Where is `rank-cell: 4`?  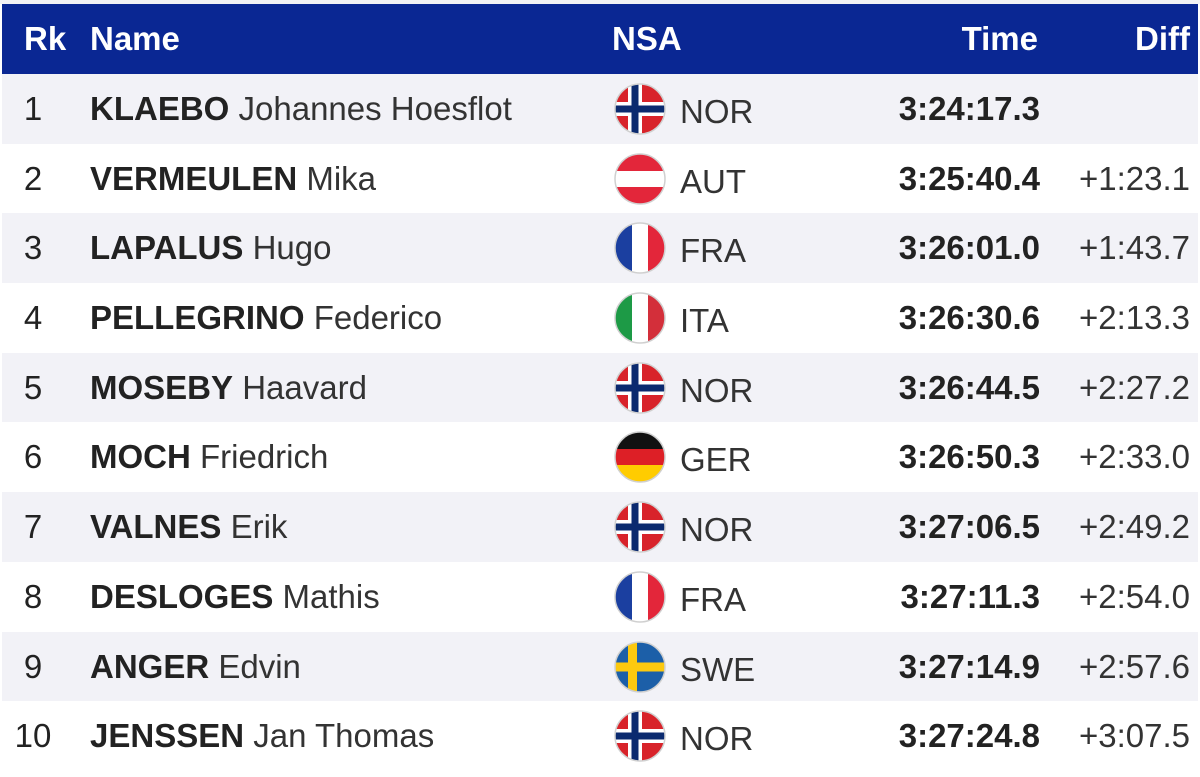
rank-cell: 4 is located at coordinates (33, 318).